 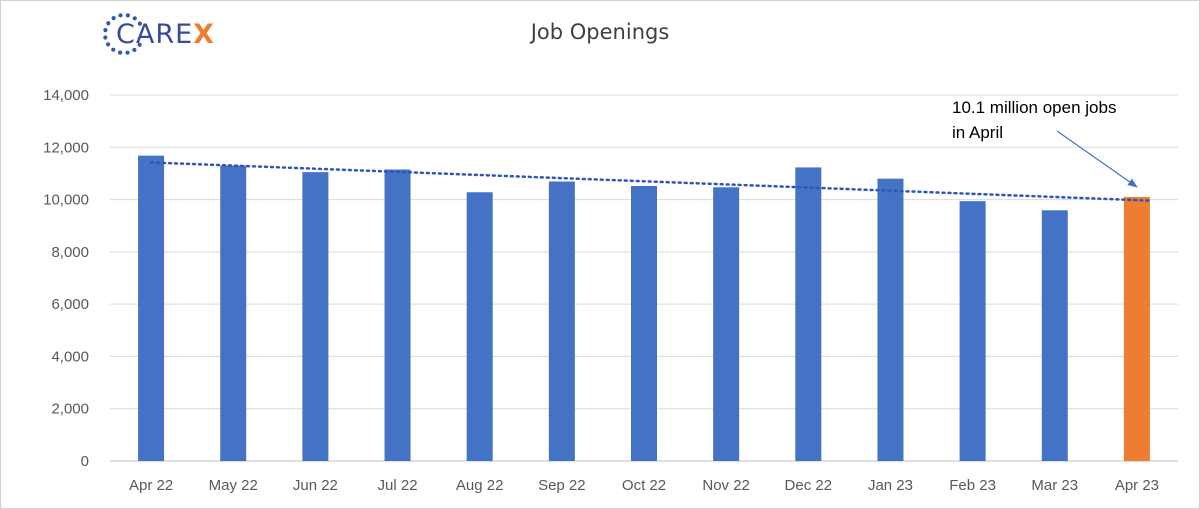 I want to click on x-tick-label: Dec 22, so click(x=809, y=485).